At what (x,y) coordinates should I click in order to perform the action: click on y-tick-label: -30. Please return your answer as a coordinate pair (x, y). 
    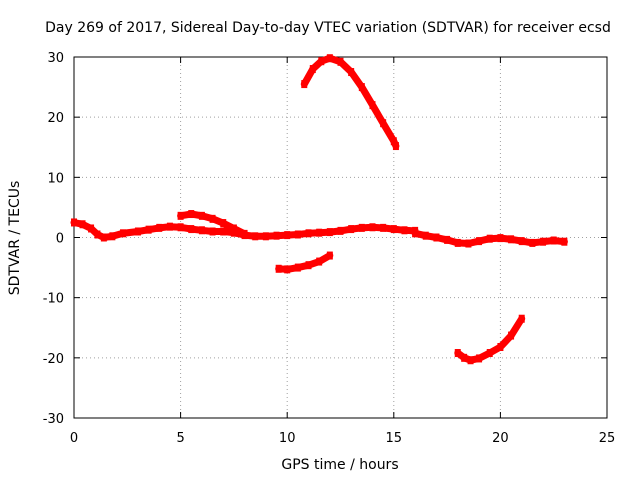
    Looking at the image, I should click on (53, 419).